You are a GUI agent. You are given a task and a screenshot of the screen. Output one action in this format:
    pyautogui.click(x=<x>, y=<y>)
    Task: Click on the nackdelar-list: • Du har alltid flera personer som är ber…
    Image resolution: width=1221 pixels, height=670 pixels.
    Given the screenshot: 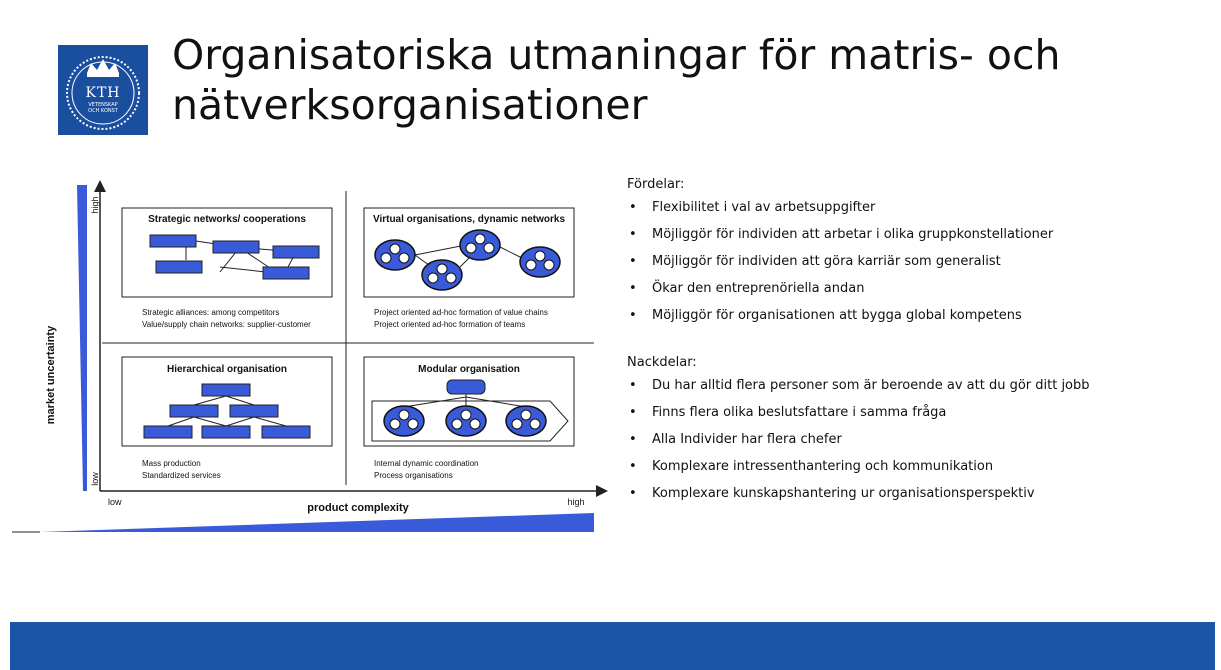 What is the action you would take?
    pyautogui.click(x=887, y=439)
    